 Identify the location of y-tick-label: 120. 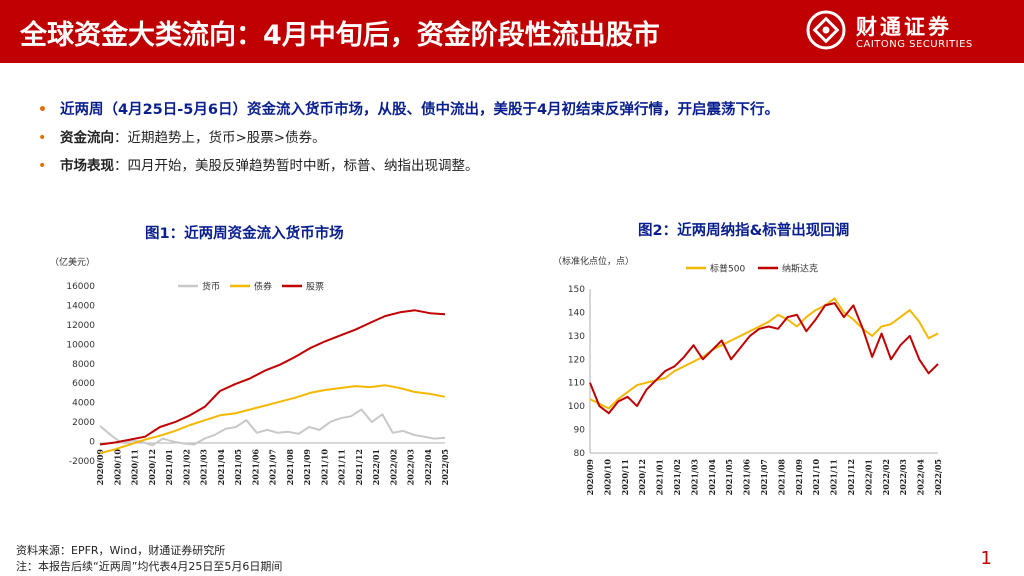
(576, 360).